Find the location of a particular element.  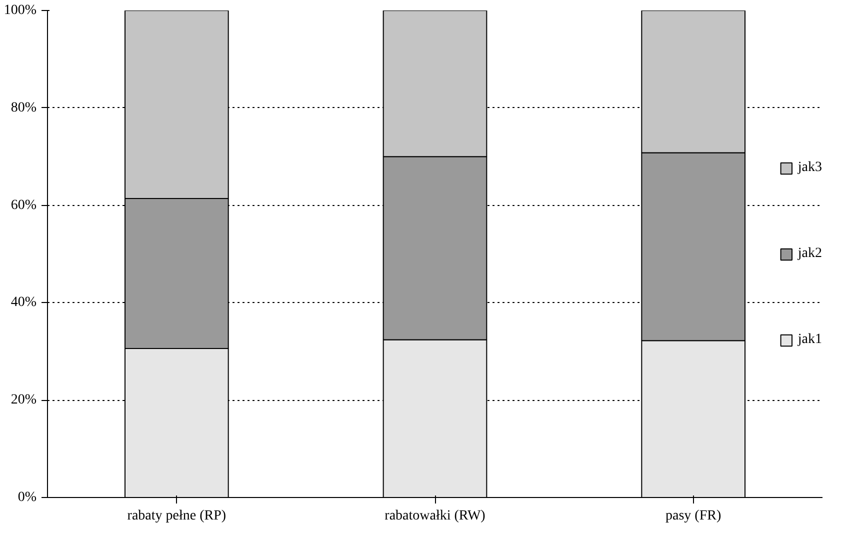

y-tick-label: 20% is located at coordinates (23, 400).